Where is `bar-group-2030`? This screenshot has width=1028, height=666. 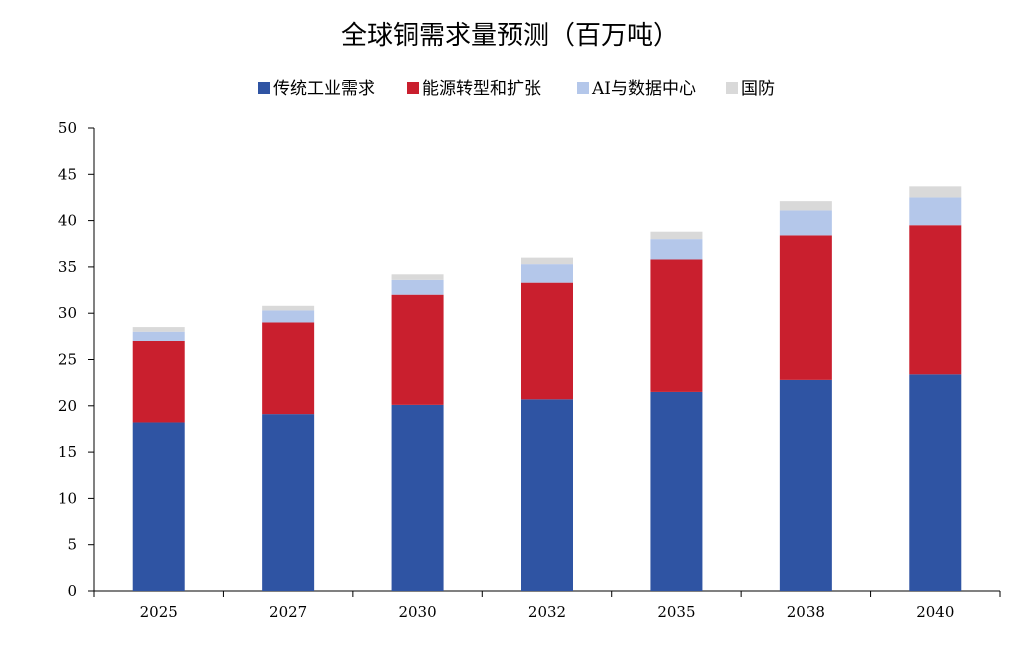 bar-group-2030 is located at coordinates (417, 432).